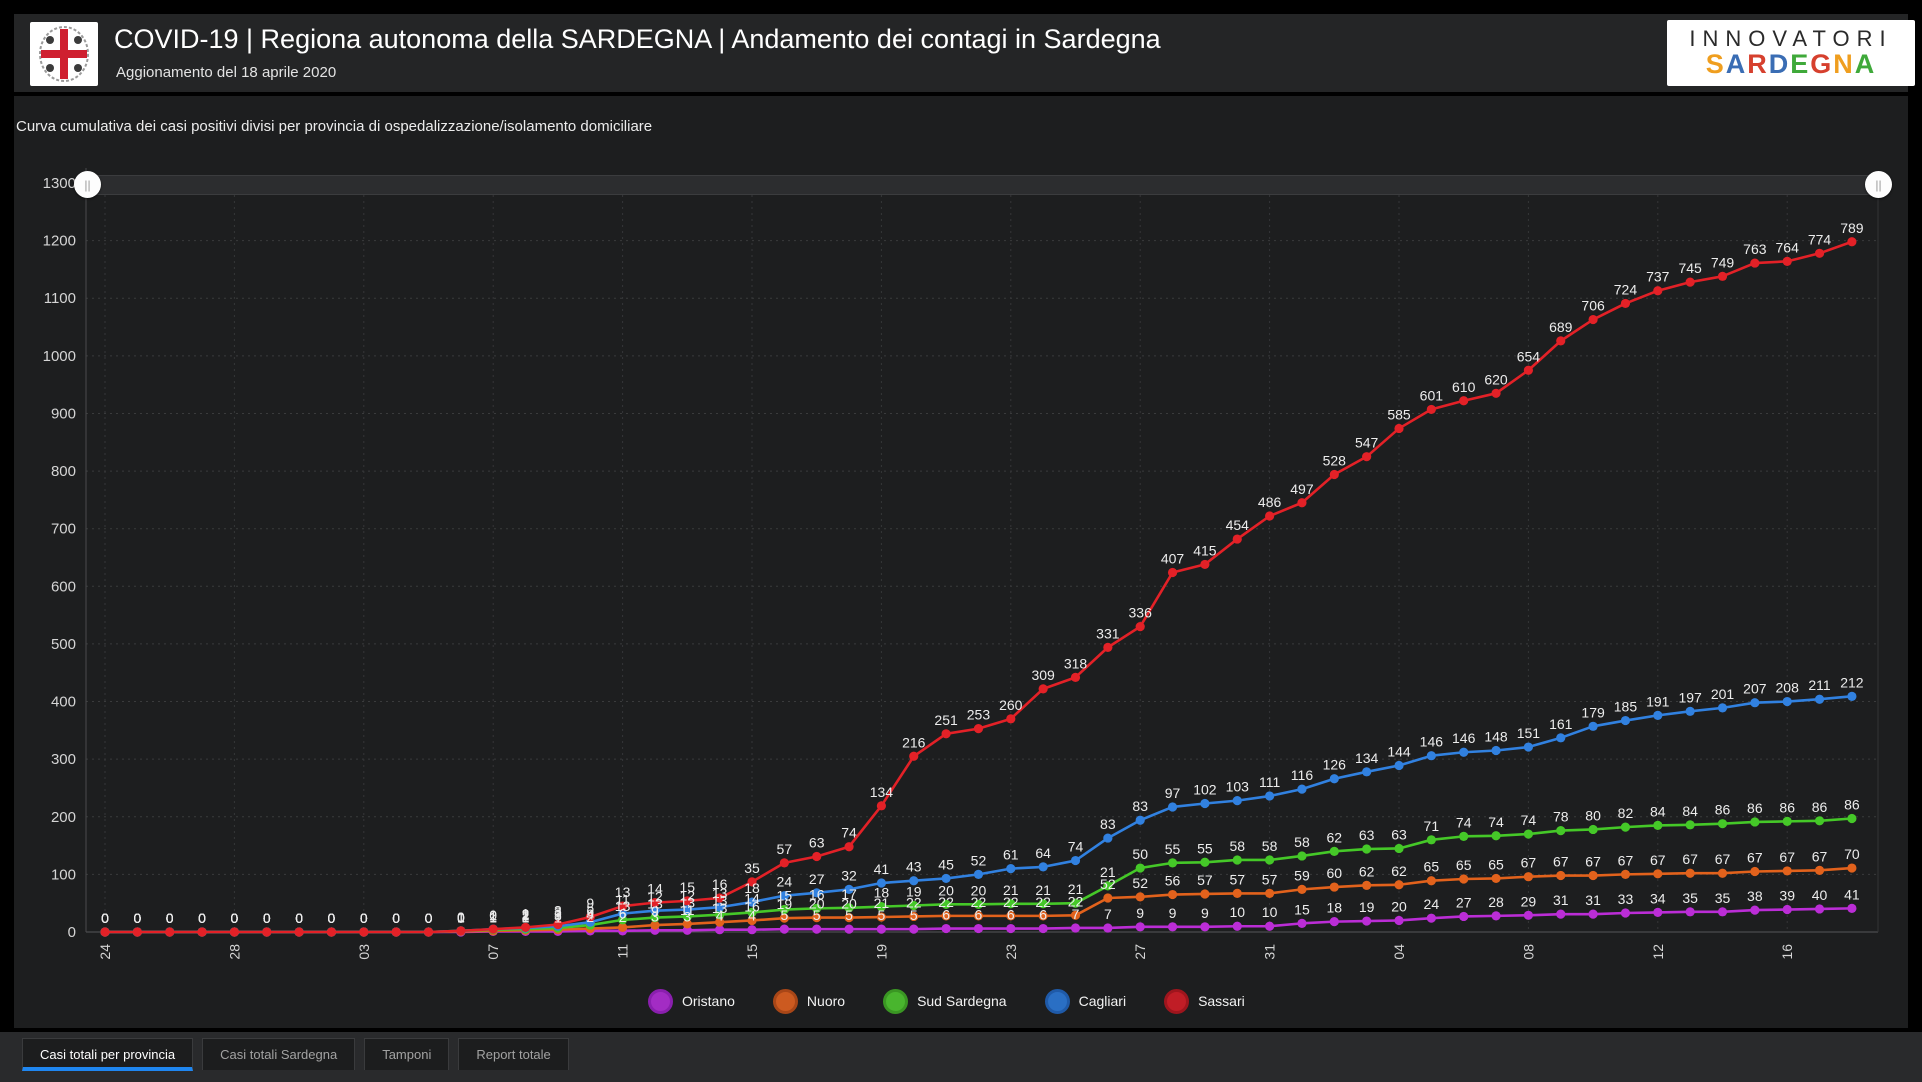  Describe the element at coordinates (691, 1001) in the screenshot. I see `legend-item-oristano: Oristano` at that location.